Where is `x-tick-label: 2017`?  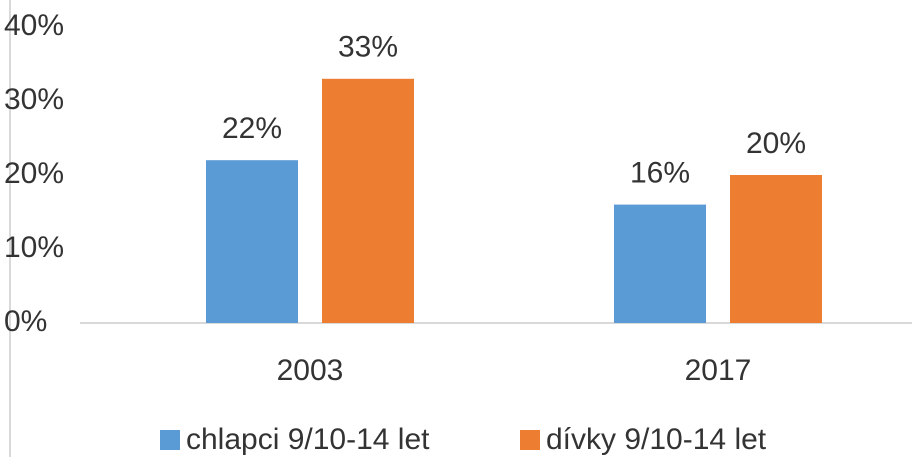
x-tick-label: 2017 is located at coordinates (718, 370).